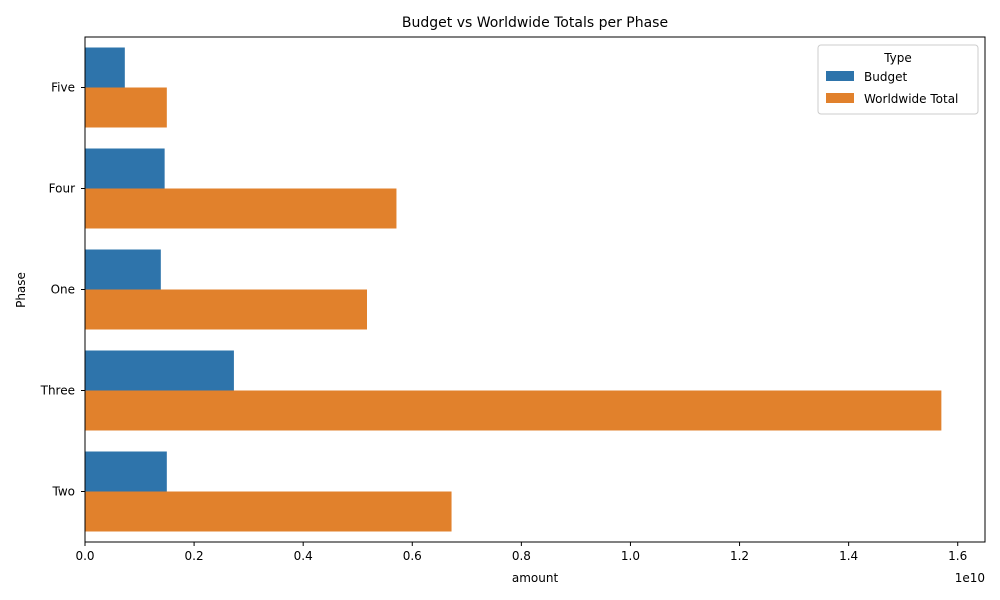 This screenshot has height=600, width=1000. What do you see at coordinates (21, 290) in the screenshot?
I see `y-axis-label: Phase` at bounding box center [21, 290].